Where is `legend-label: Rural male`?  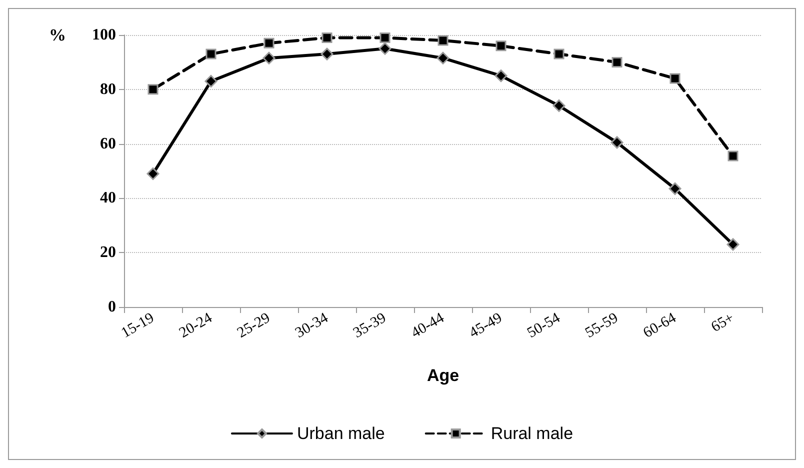
legend-label: Rural male is located at coordinates (532, 433).